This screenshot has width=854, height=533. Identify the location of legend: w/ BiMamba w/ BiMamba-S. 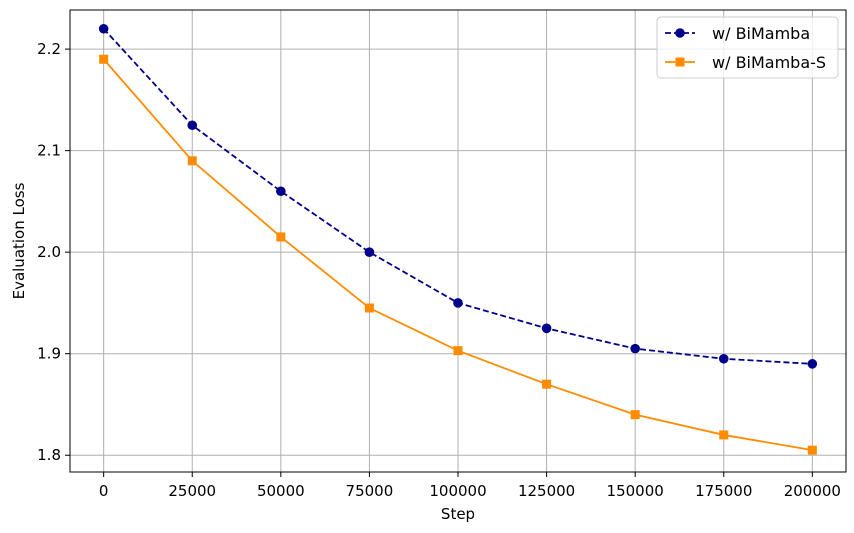
(747, 47).